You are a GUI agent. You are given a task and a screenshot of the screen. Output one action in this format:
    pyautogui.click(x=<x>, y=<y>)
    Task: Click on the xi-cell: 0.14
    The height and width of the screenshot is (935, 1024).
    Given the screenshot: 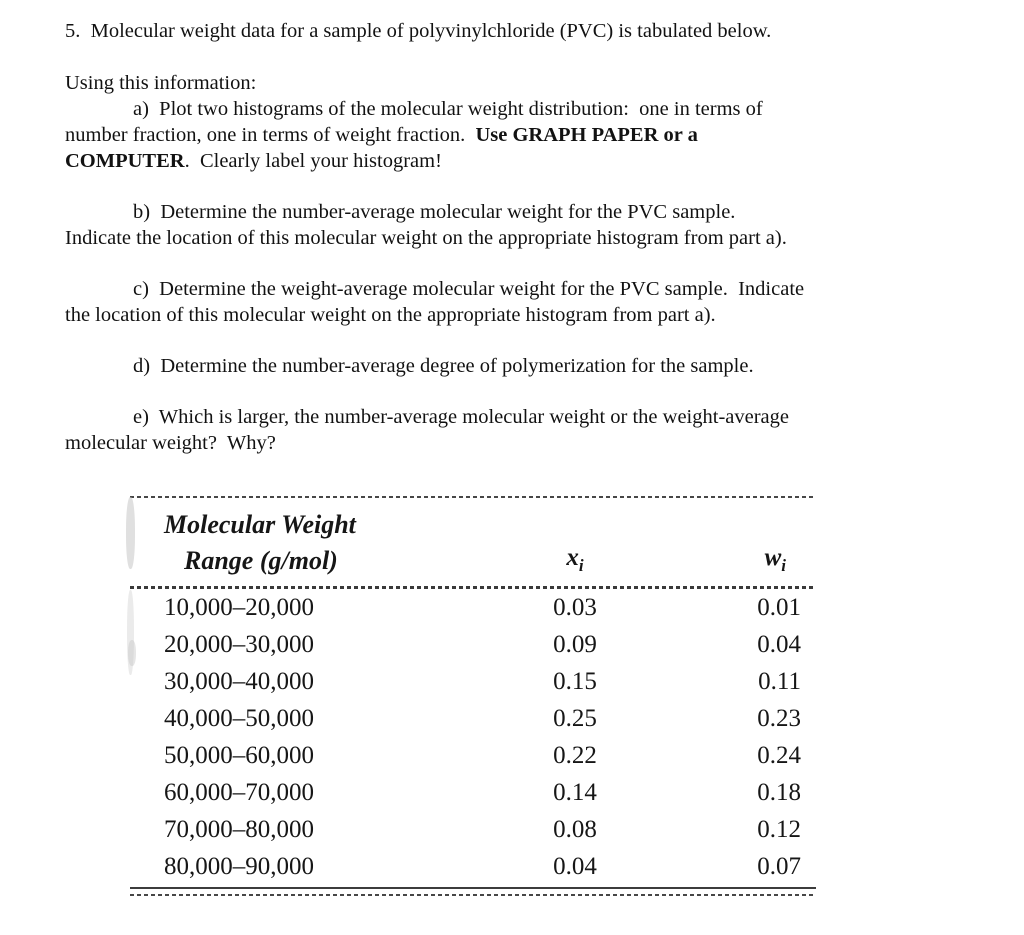 What is the action you would take?
    pyautogui.click(x=575, y=792)
    